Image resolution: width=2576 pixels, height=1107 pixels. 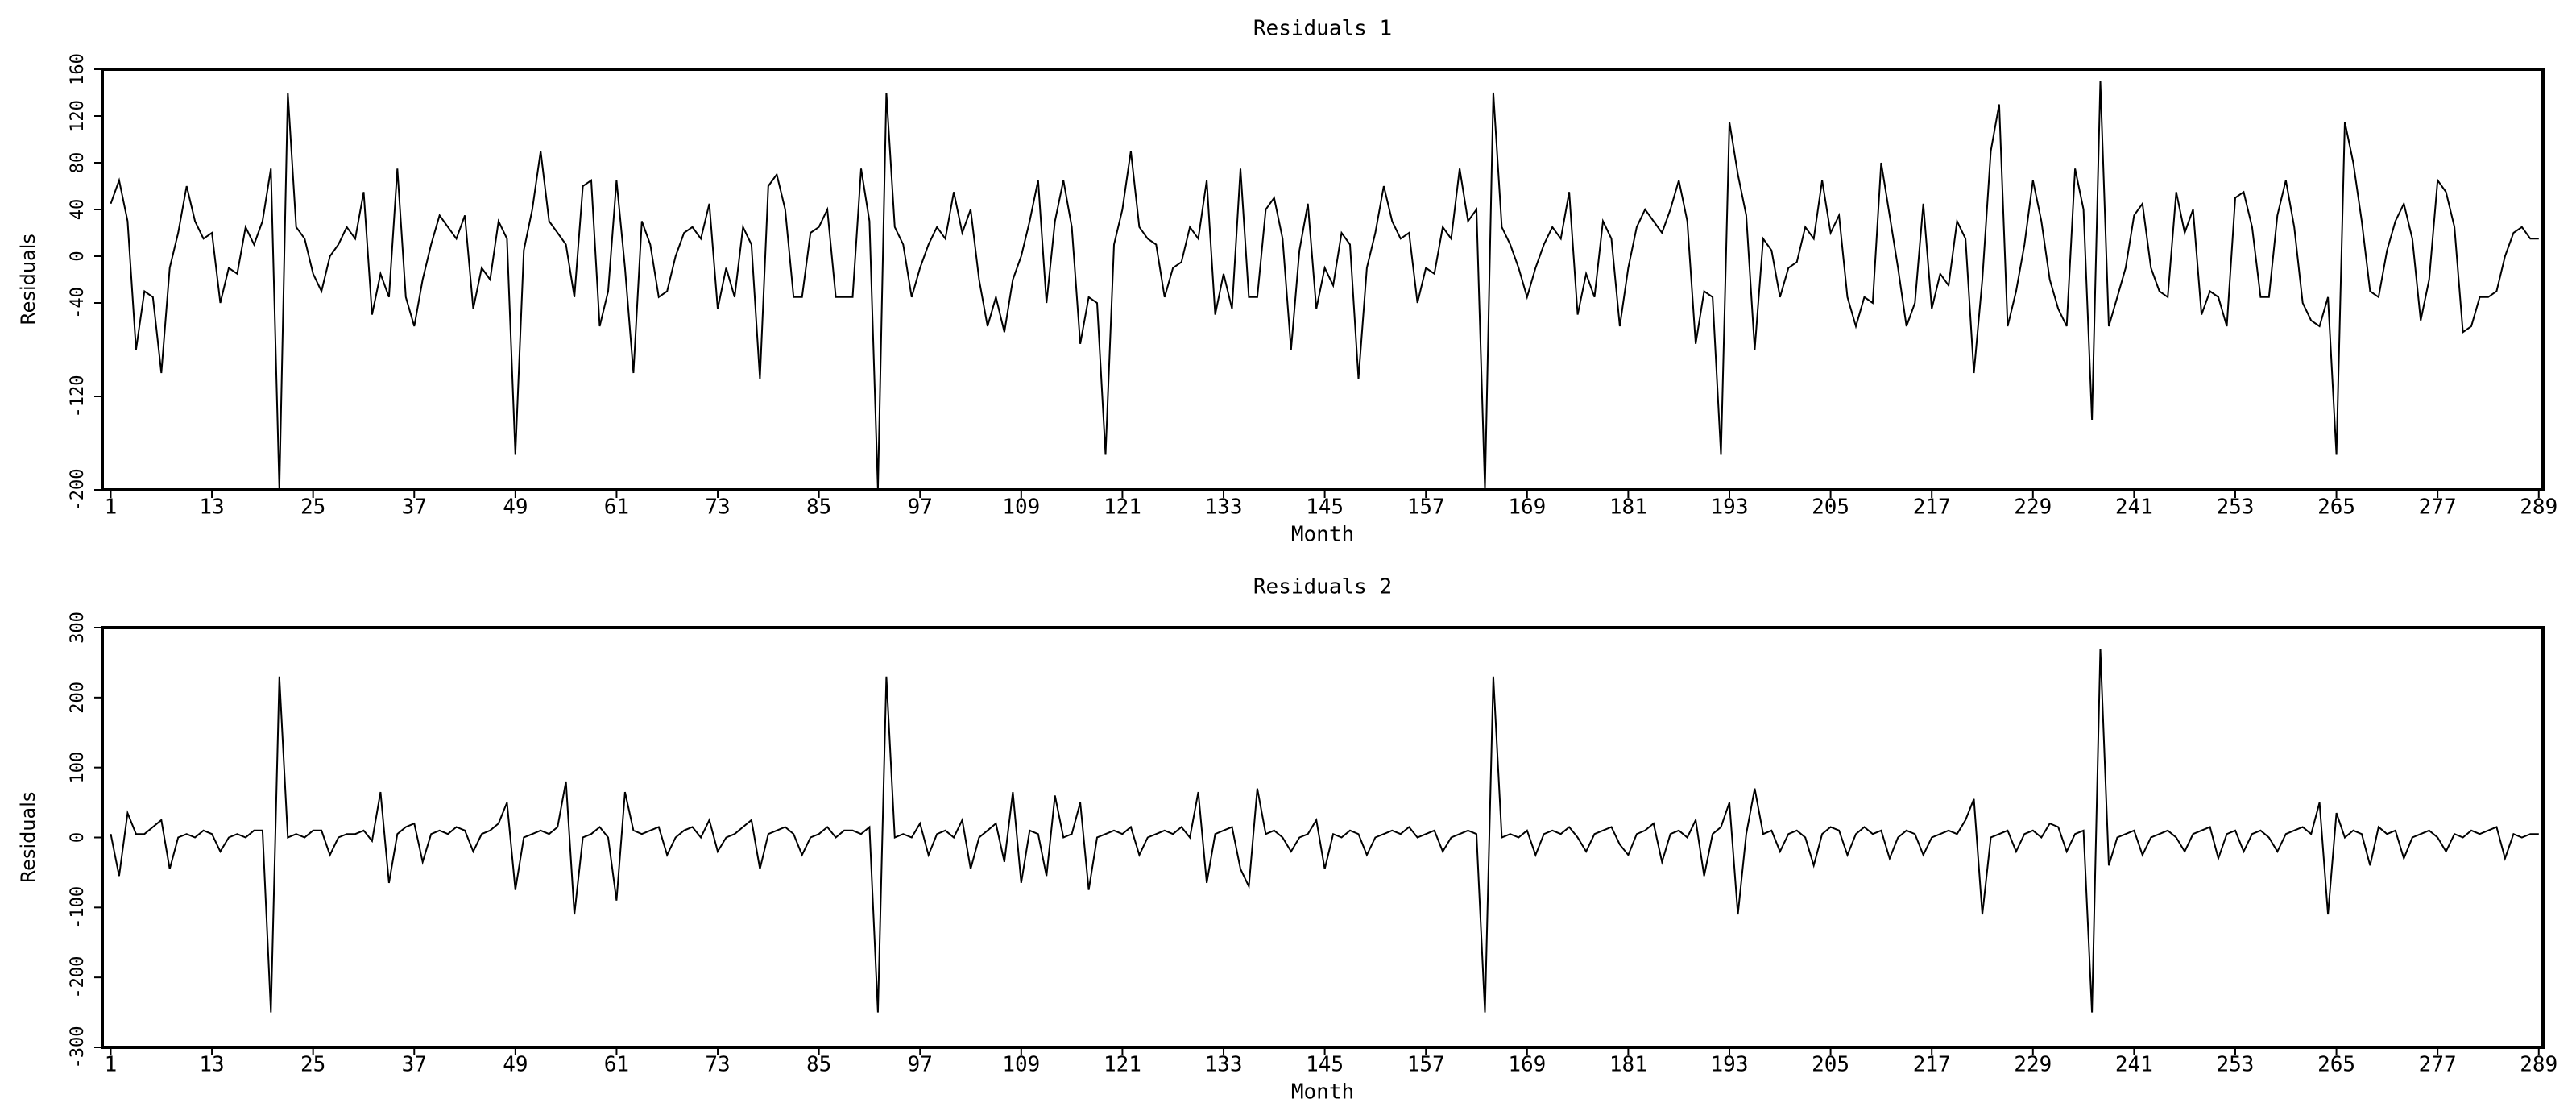 What do you see at coordinates (78, 210) in the screenshot?
I see `y-tick-label: 40` at bounding box center [78, 210].